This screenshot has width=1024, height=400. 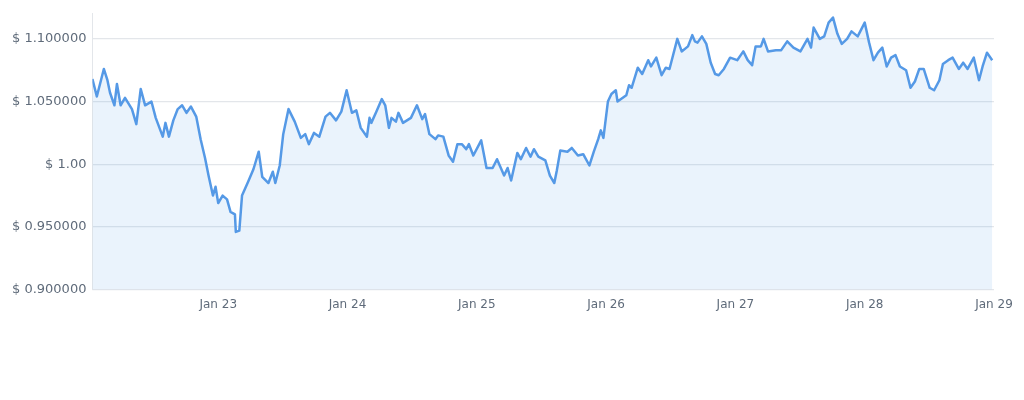 I want to click on x-tick-label: Jan 27, so click(x=735, y=303).